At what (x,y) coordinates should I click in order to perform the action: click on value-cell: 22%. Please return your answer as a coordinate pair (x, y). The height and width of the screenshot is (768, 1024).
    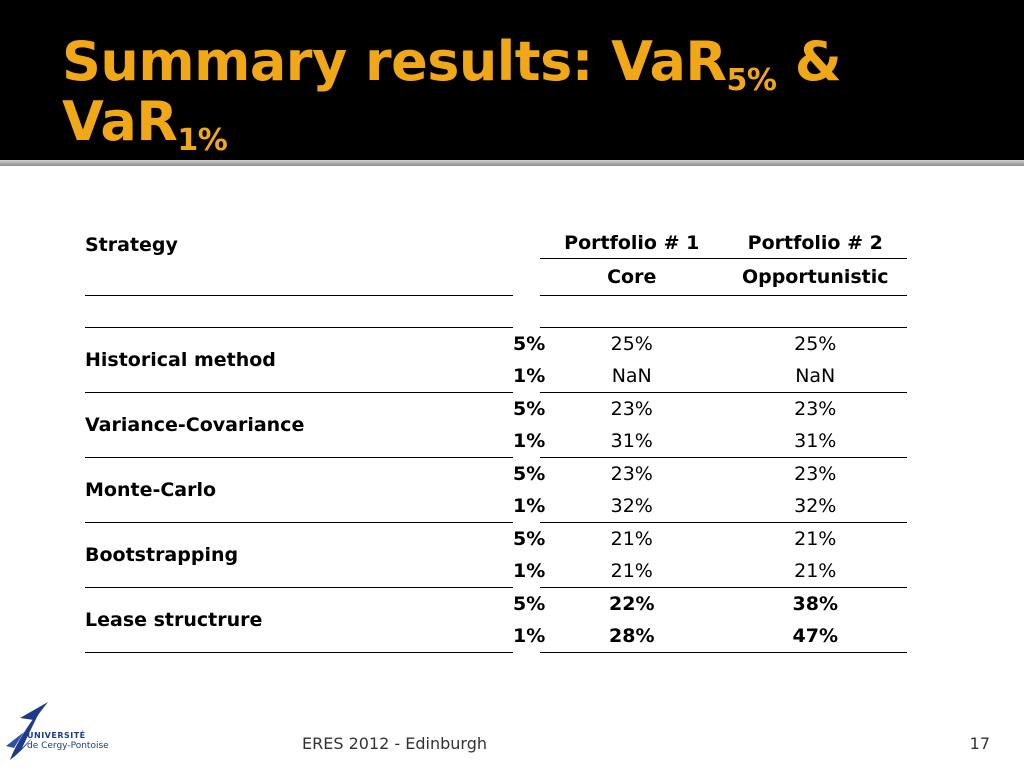
    Looking at the image, I should click on (632, 604).